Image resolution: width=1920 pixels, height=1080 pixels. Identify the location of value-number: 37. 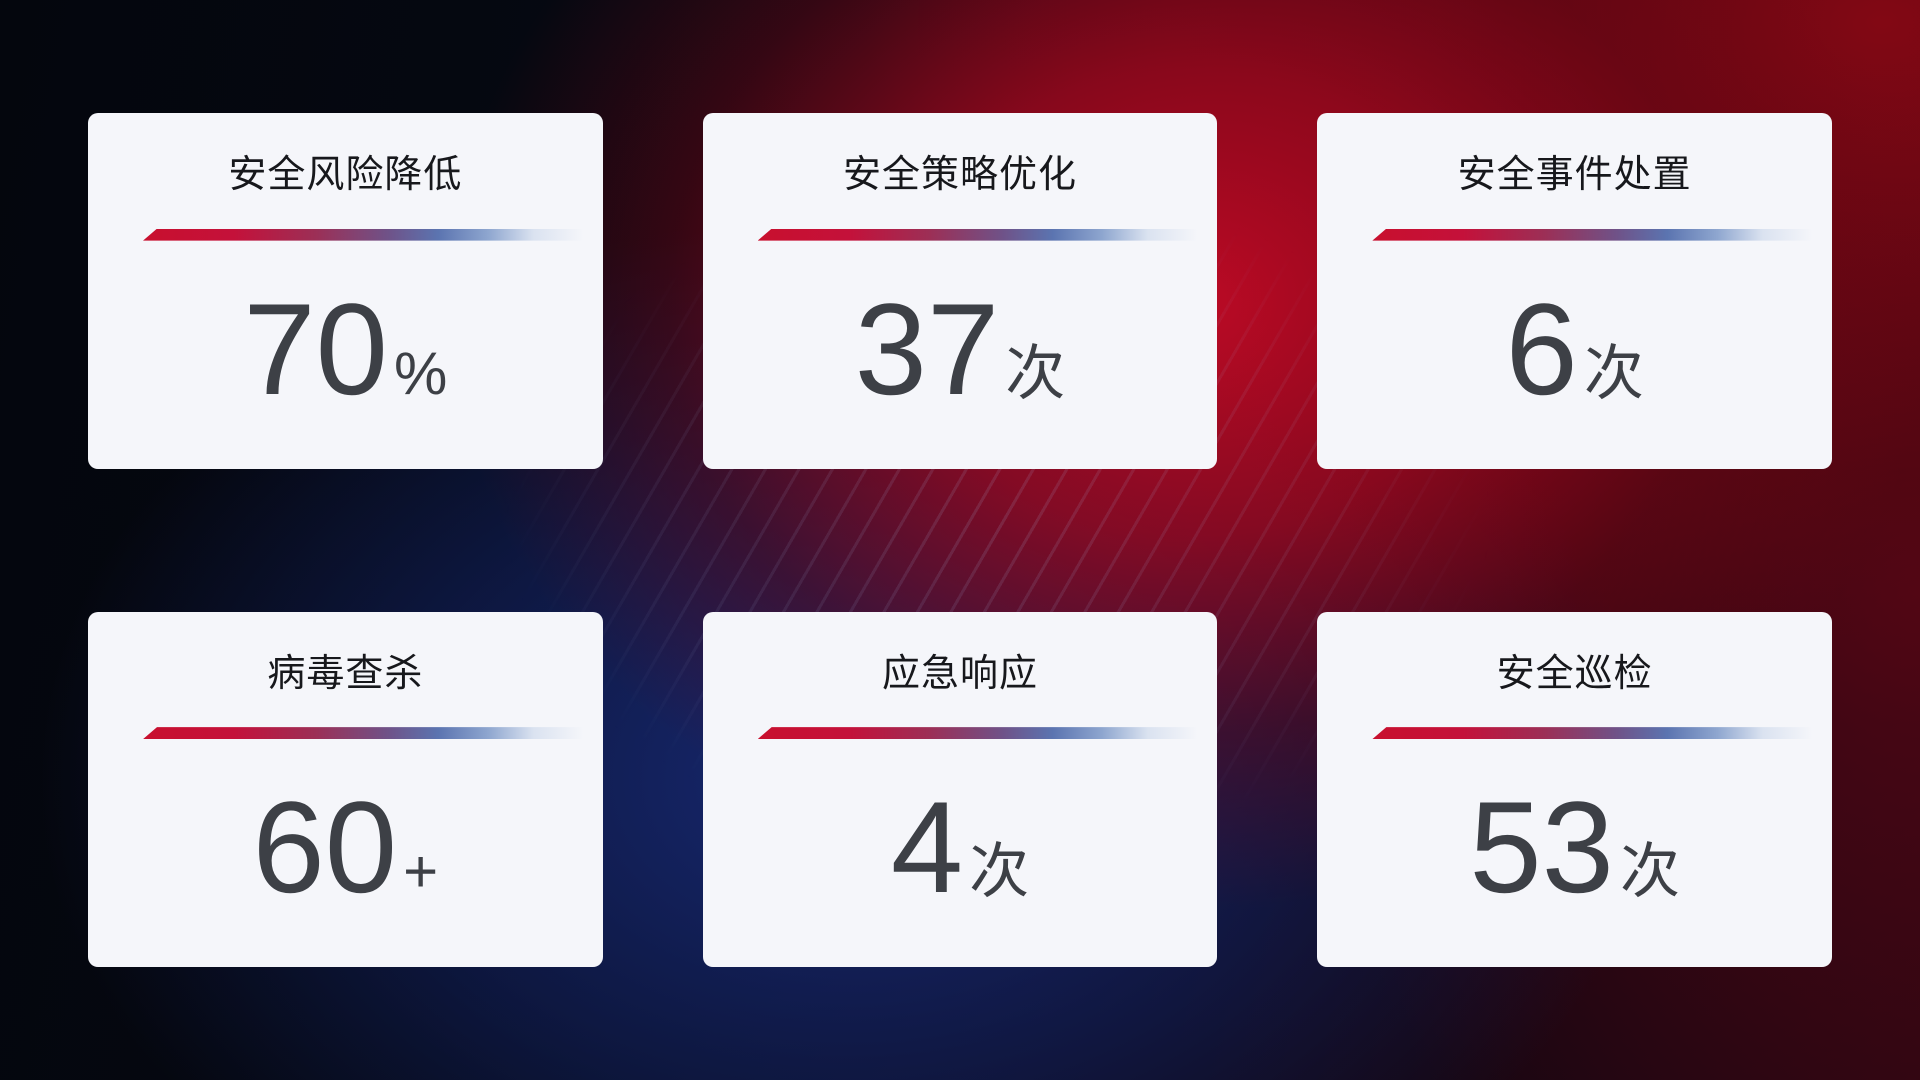
(927, 348).